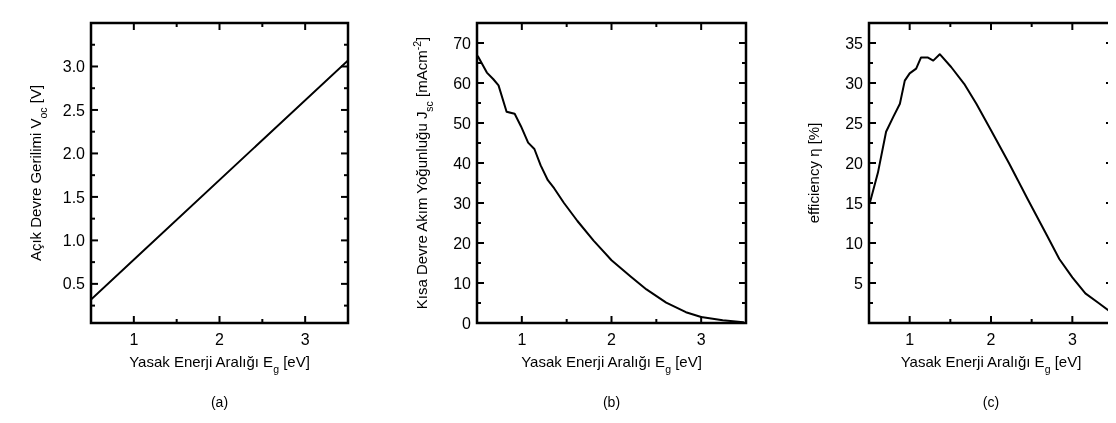 The height and width of the screenshot is (423, 1116). I want to click on y-tick-label: 60, so click(462, 83).